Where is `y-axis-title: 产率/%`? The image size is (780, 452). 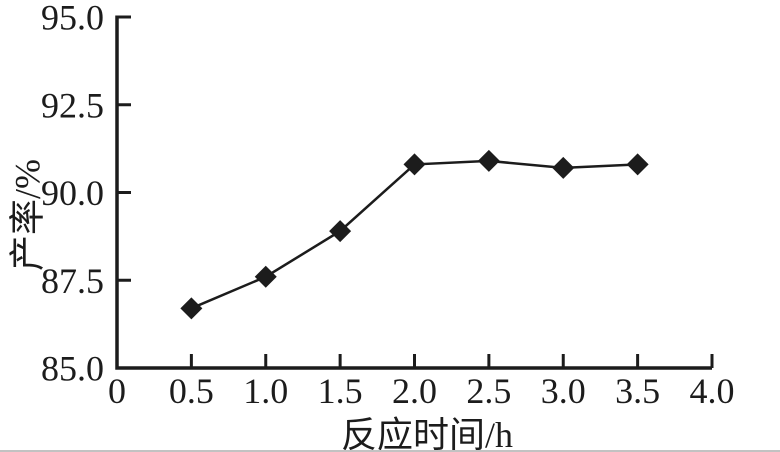 y-axis-title: 产率/% is located at coordinates (28, 215).